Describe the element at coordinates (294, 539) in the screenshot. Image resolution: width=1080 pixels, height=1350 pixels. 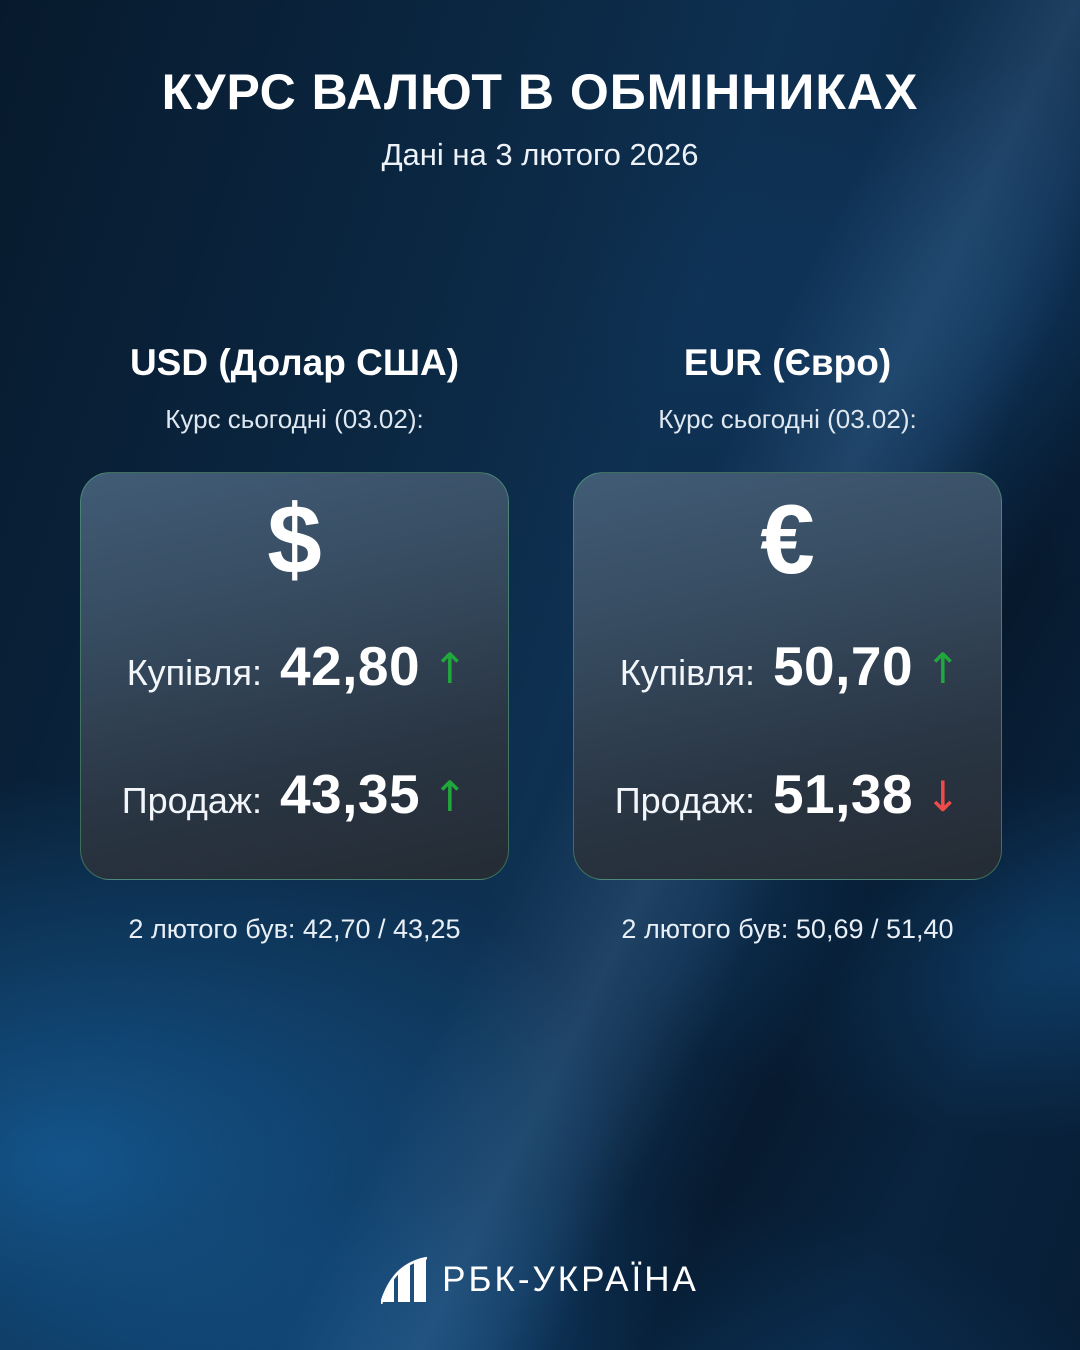
I see `dollar-sign-icon: $` at that location.